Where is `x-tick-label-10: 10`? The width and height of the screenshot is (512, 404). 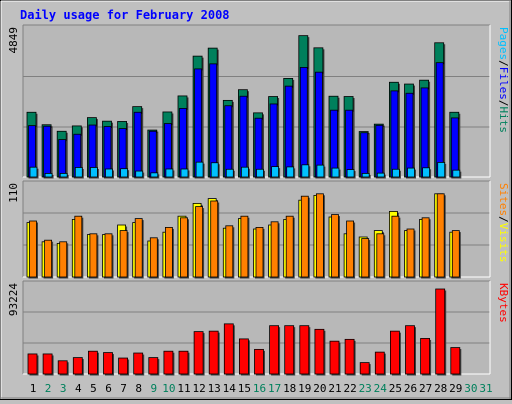 x-tick-label-10: 10 is located at coordinates (168, 388).